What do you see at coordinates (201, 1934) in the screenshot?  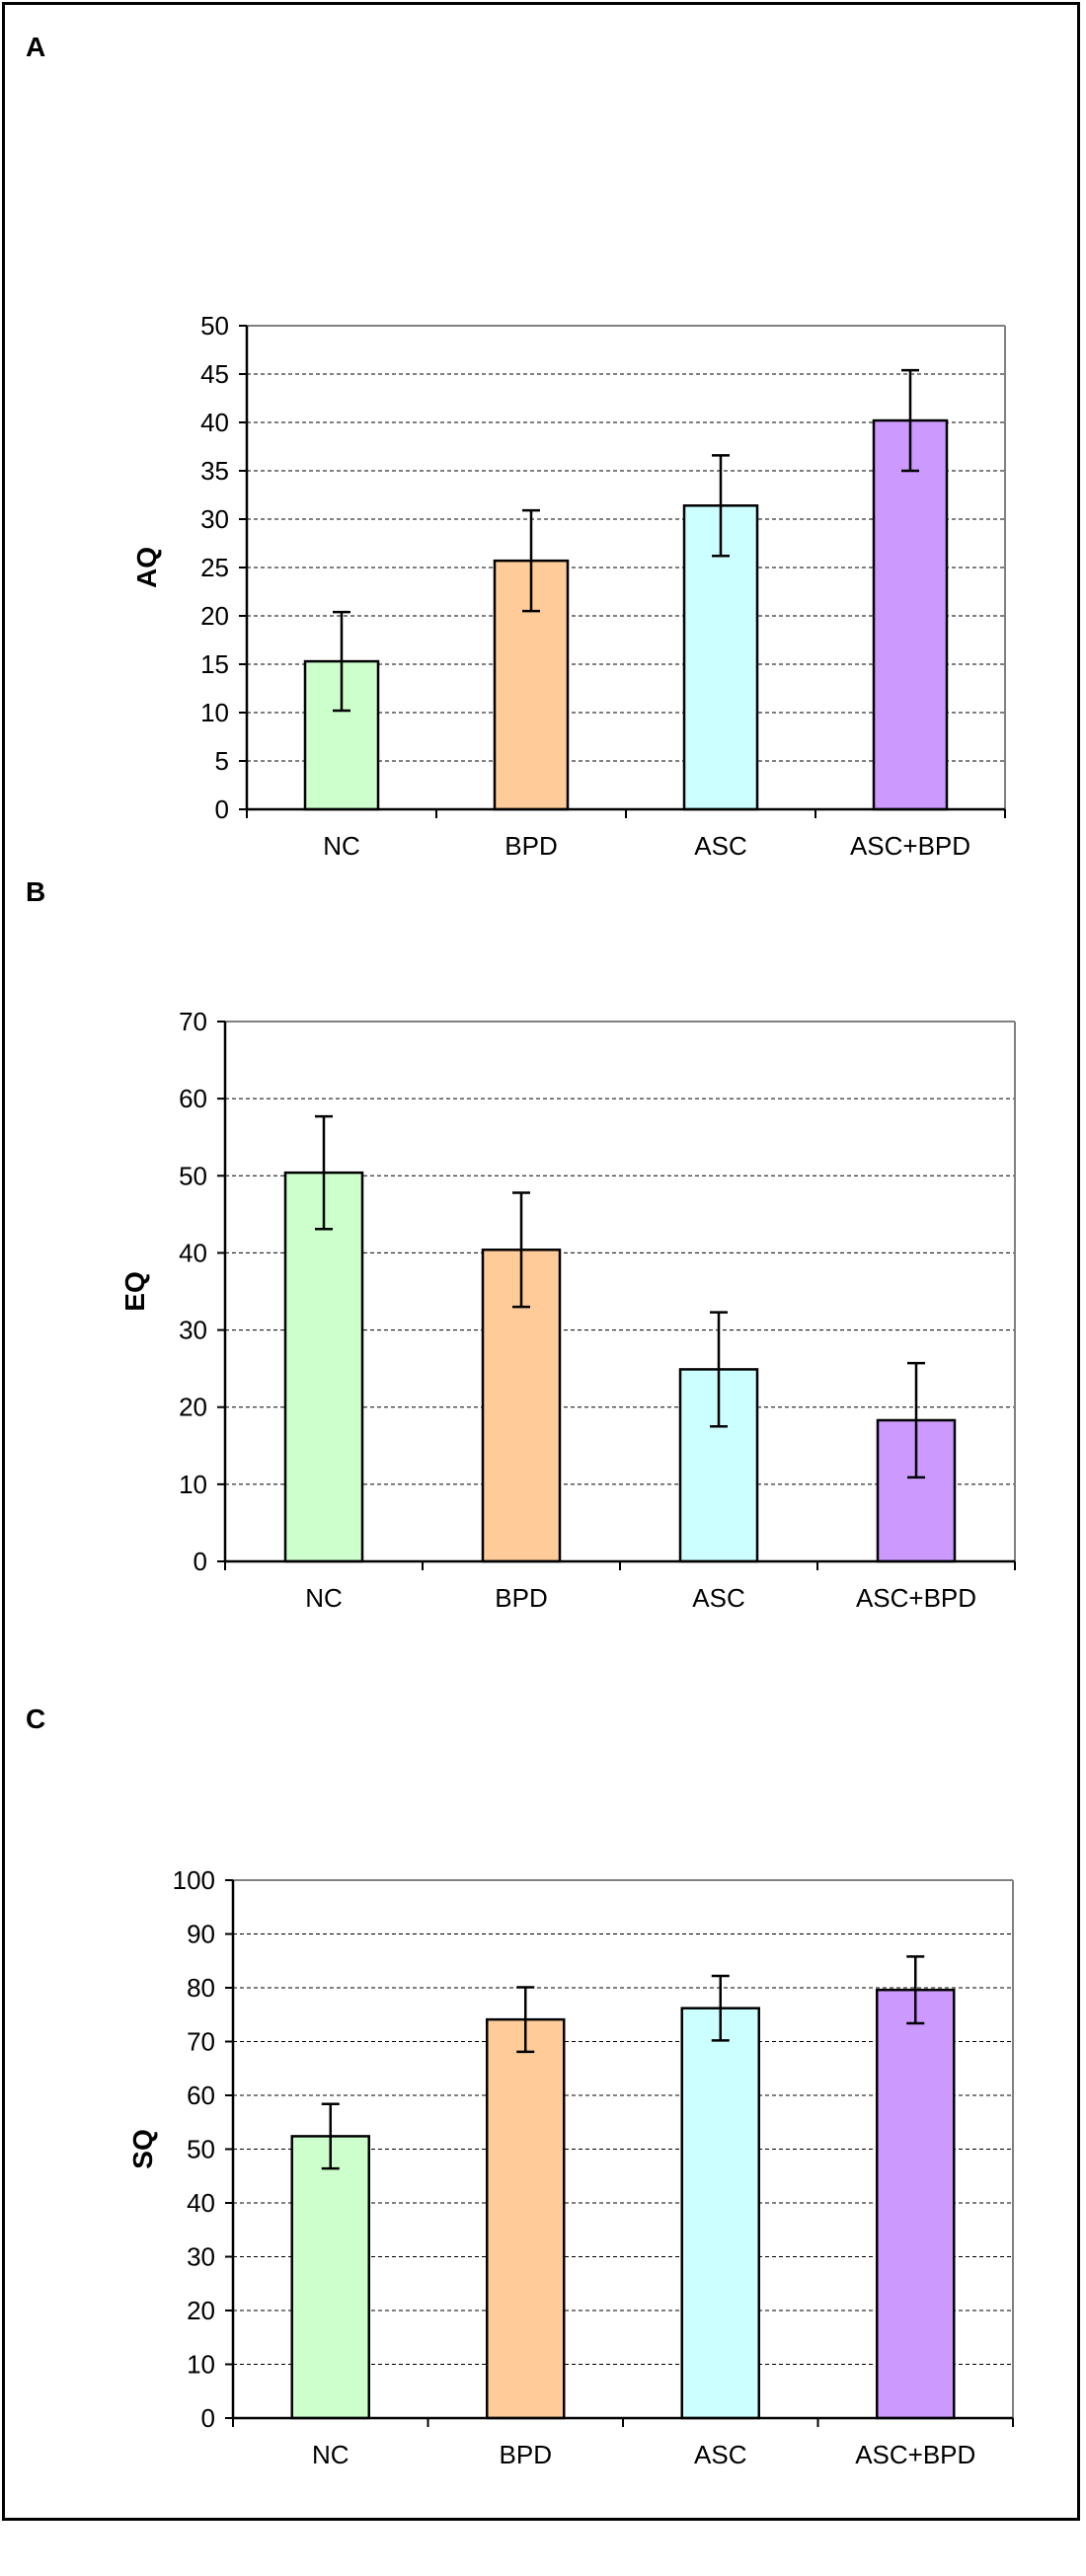 I see `y-tick-label: 90` at bounding box center [201, 1934].